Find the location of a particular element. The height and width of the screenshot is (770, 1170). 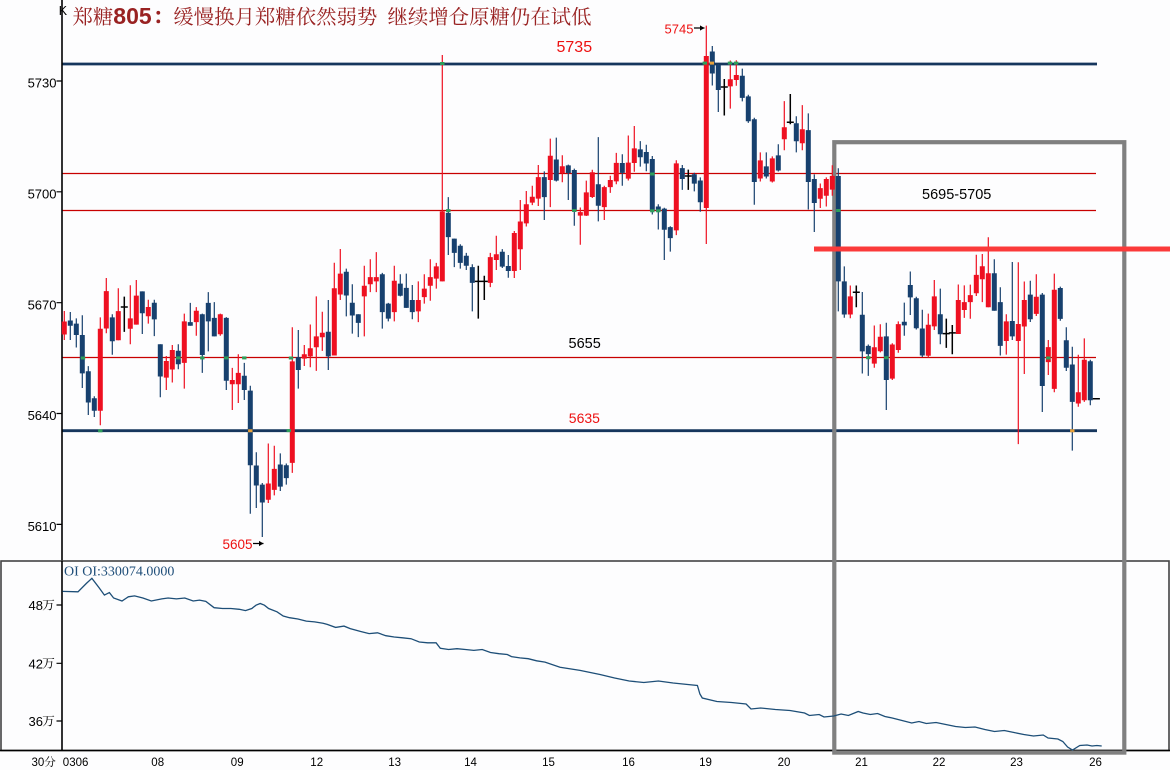

svg-text: 36 is located at coordinates (36, 721).